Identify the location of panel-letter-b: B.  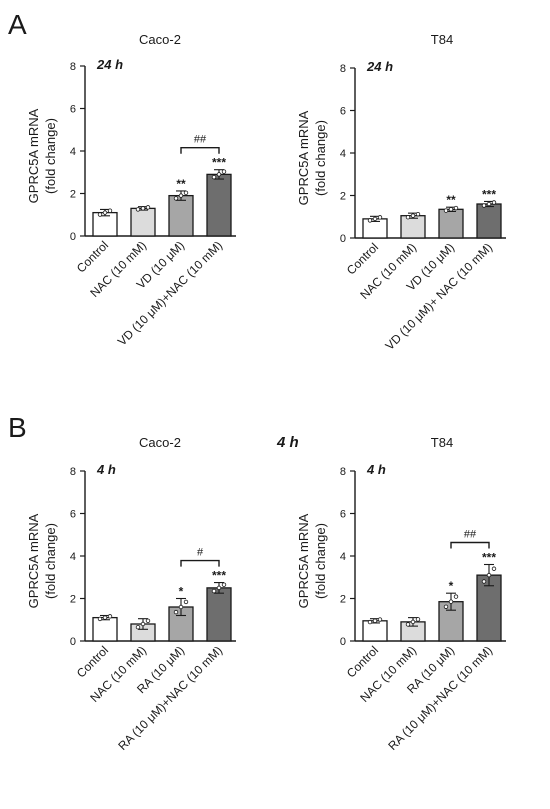
(17, 427).